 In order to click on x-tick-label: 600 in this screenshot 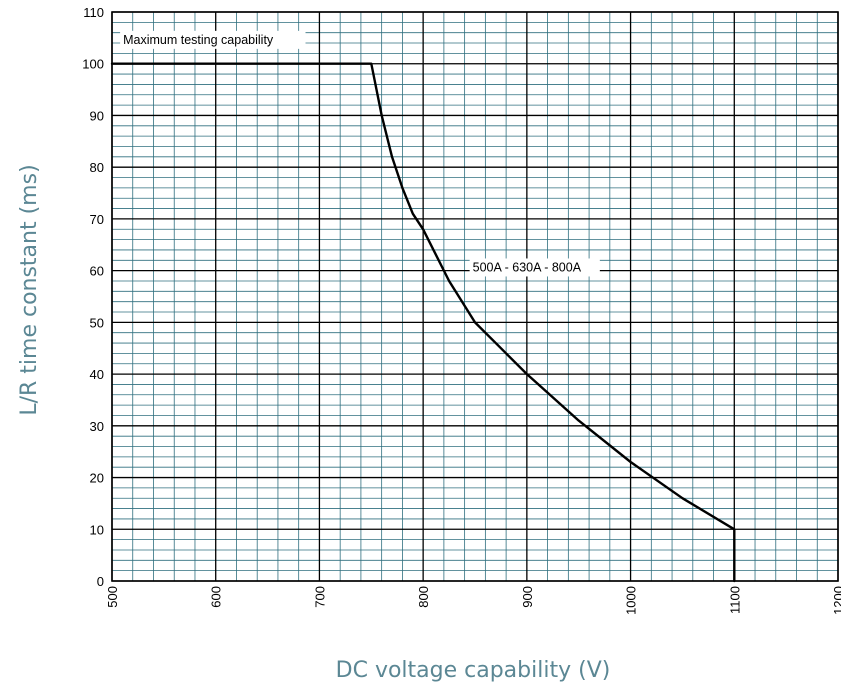, I will do `click(216, 597)`.